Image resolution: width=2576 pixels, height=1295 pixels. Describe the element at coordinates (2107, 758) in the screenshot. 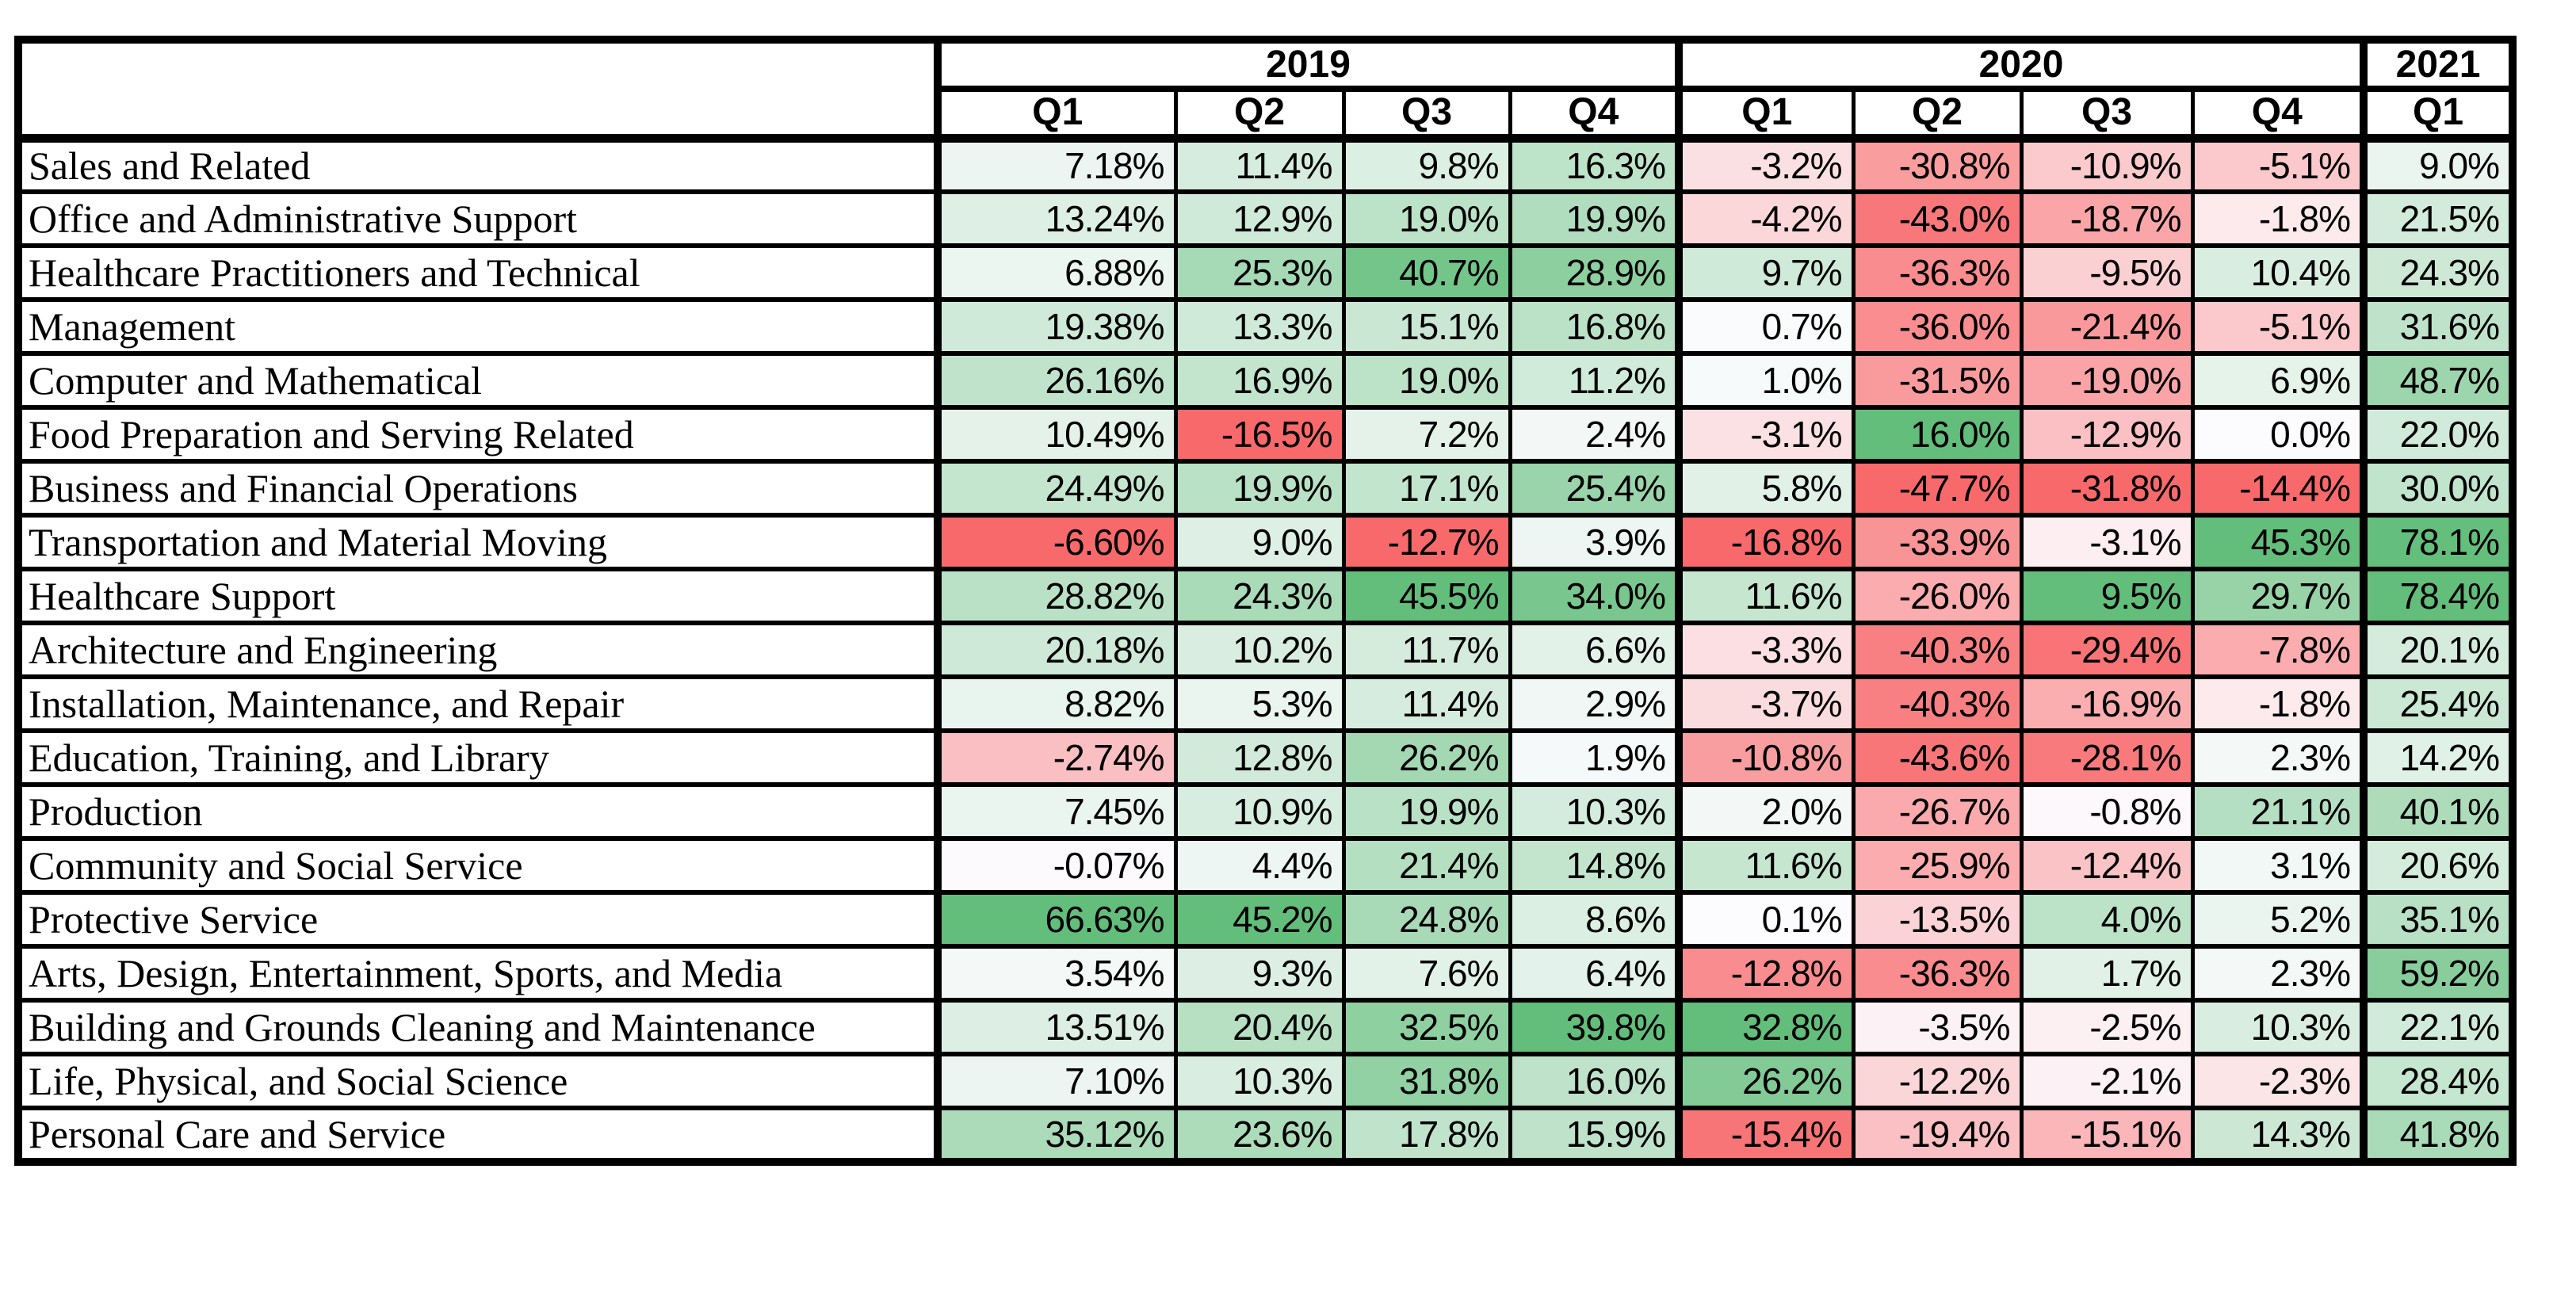

I see `heatmap-cell: -28.1%` at that location.